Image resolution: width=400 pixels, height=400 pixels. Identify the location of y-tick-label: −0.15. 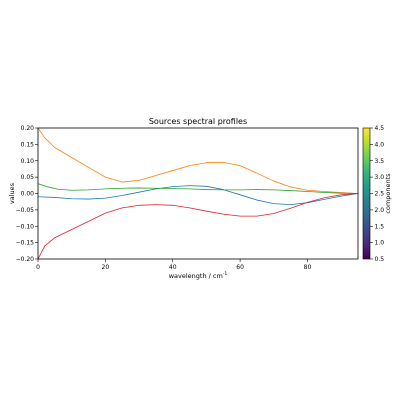
(25, 243).